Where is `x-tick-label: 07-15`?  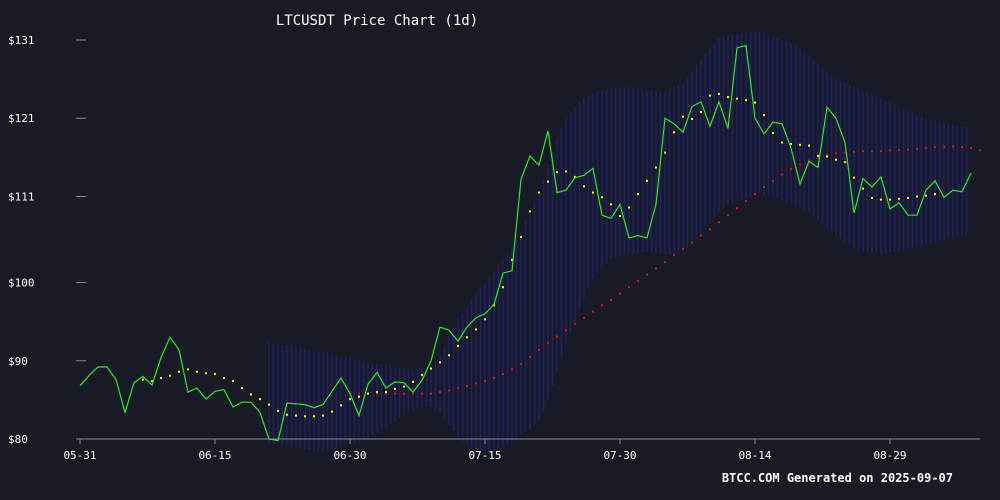
x-tick-label: 07-15 is located at coordinates (484, 455).